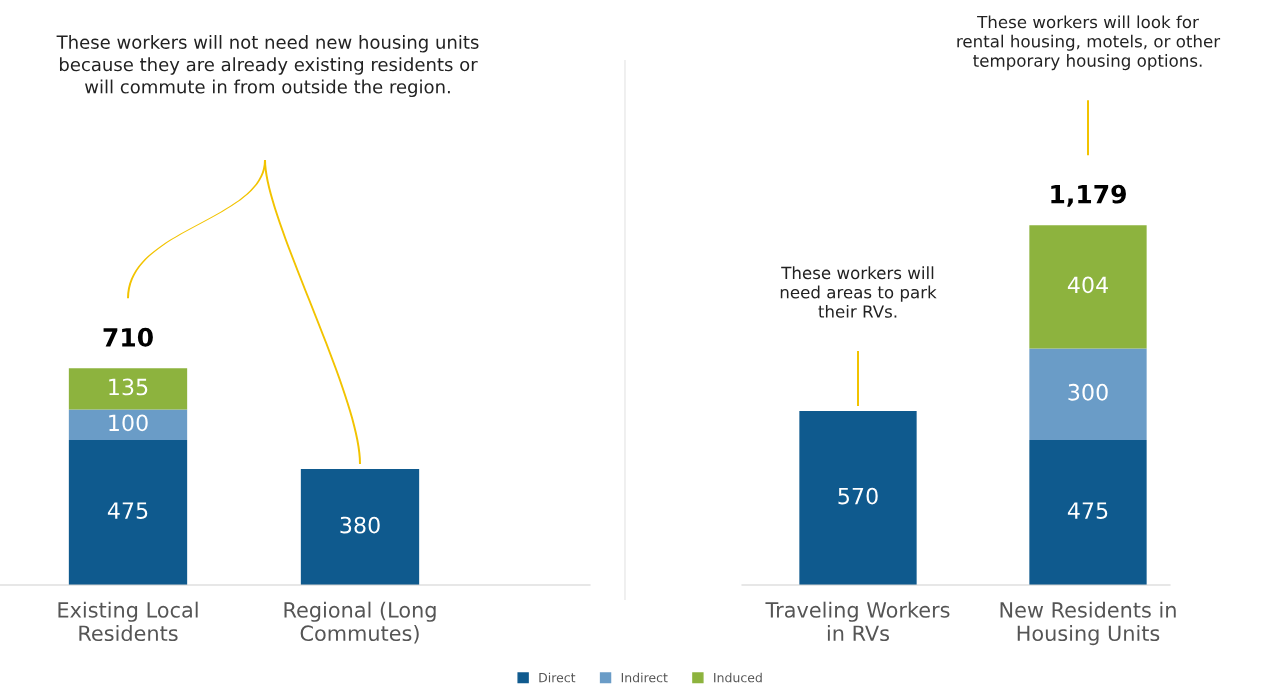 The image size is (1281, 691). I want to click on annotation: These workers will need areas to park their RVs., so click(858, 292).